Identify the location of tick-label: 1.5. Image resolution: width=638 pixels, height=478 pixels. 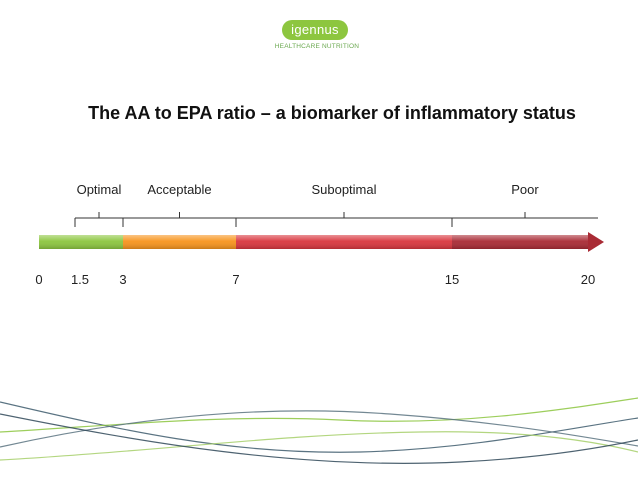
(80, 279).